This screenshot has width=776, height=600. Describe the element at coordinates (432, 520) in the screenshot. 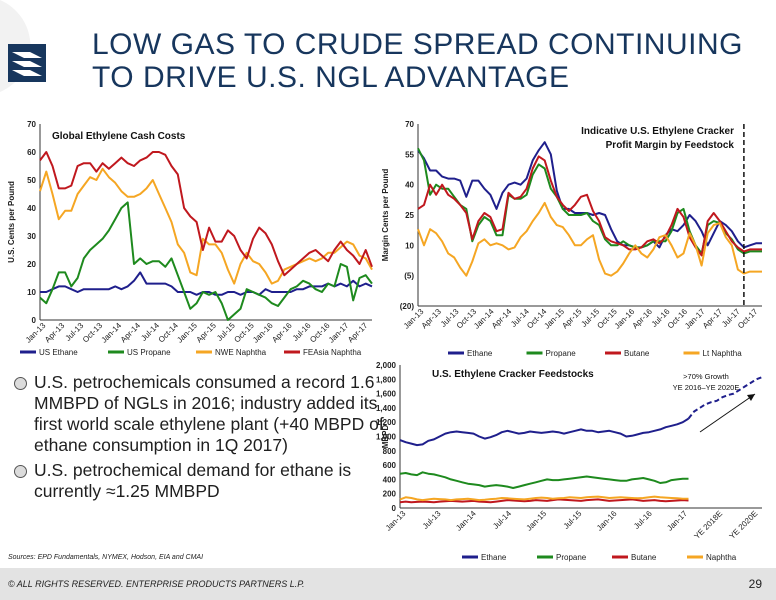

I see `x-tick-label: Jul-13` at that location.